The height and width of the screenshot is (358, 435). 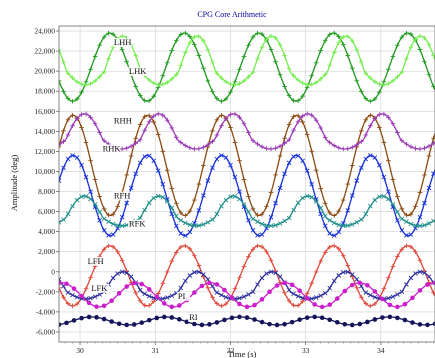 What do you see at coordinates (44, 171) in the screenshot?
I see `y-tick-label: 10,000` at bounding box center [44, 171].